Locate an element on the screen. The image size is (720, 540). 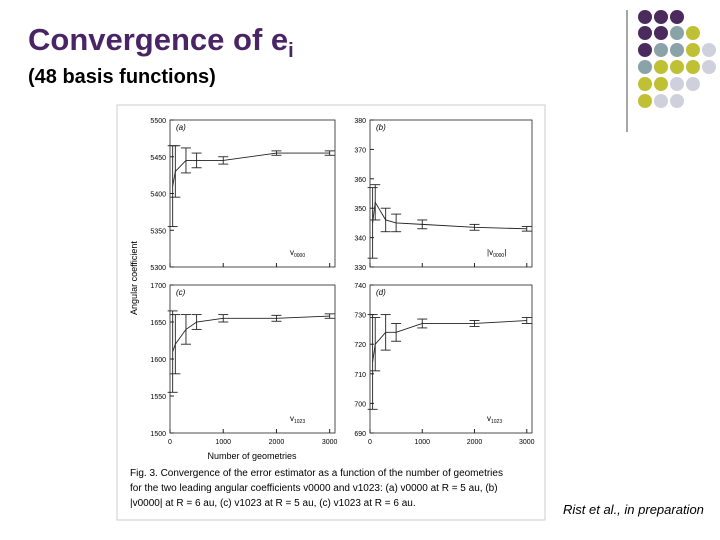
panel-label: v0000 is located at coordinates (297, 253).